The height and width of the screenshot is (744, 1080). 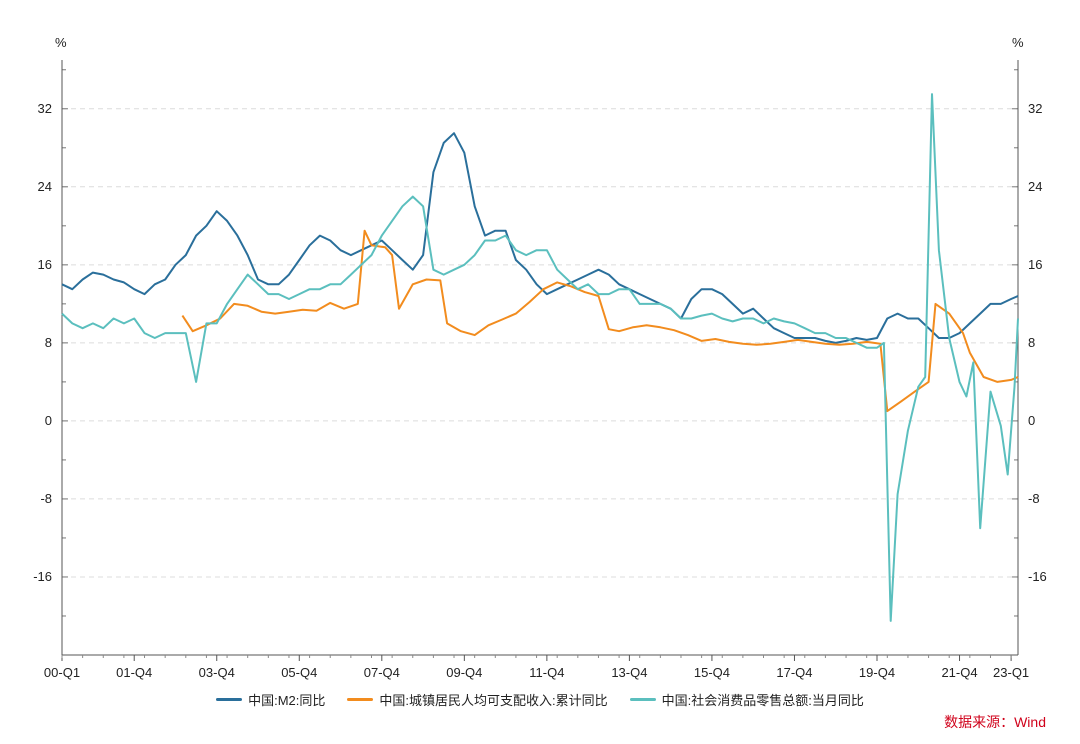 I want to click on y-tick-label-right: 32, so click(x=1035, y=108).